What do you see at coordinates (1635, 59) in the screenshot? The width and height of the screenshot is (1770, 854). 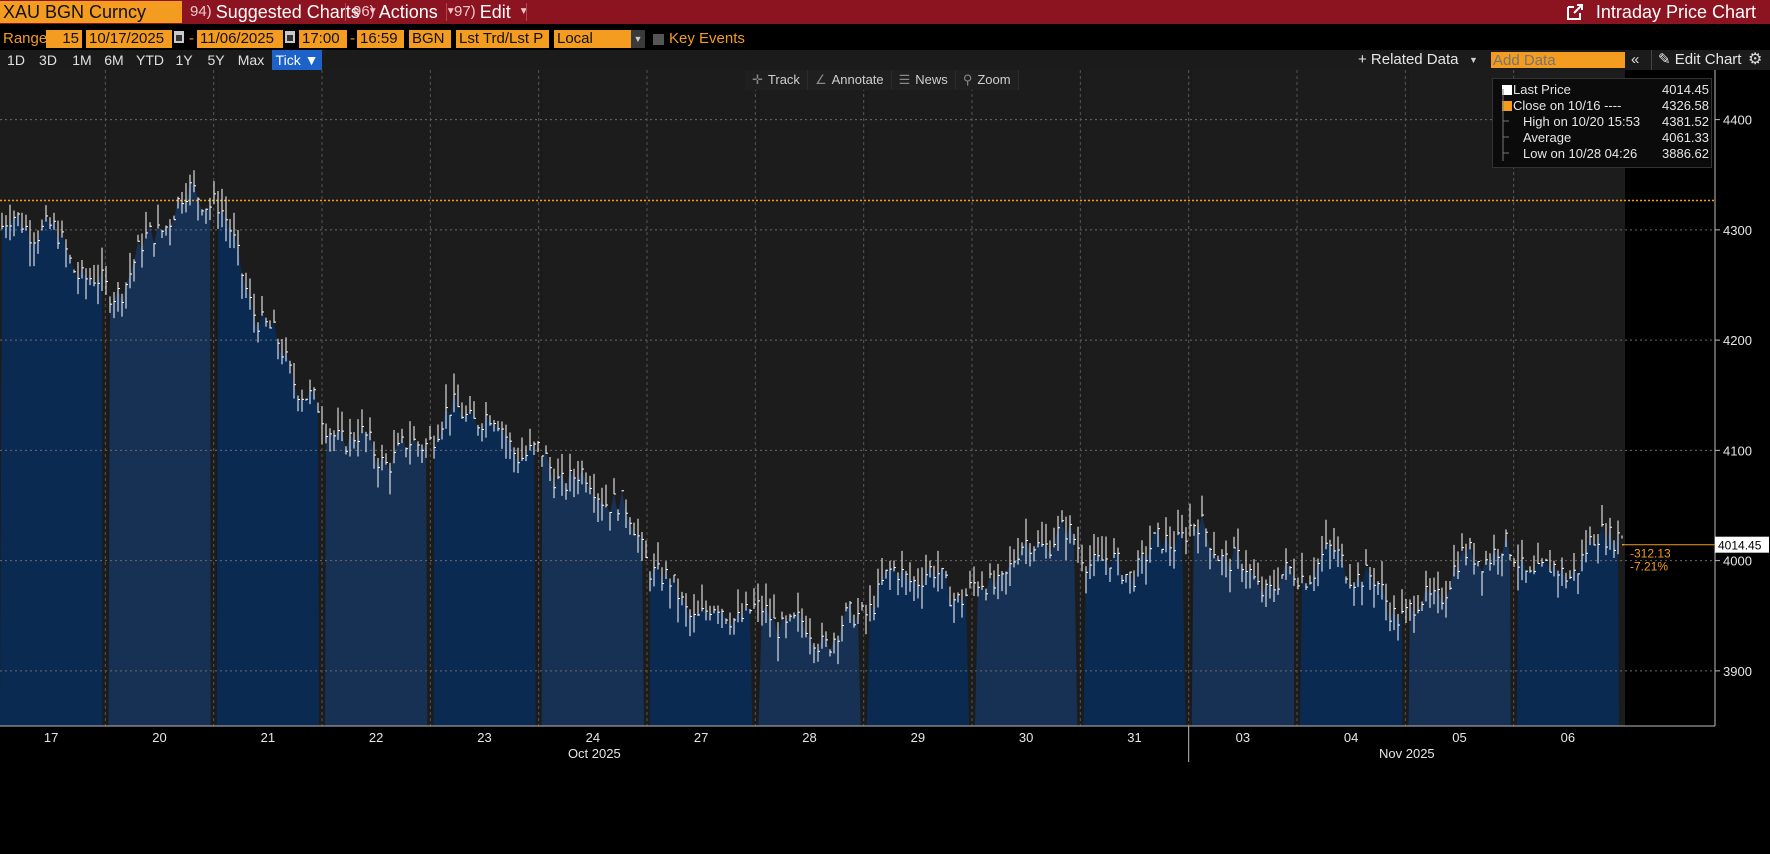 I see `collapse-icon: «` at bounding box center [1635, 59].